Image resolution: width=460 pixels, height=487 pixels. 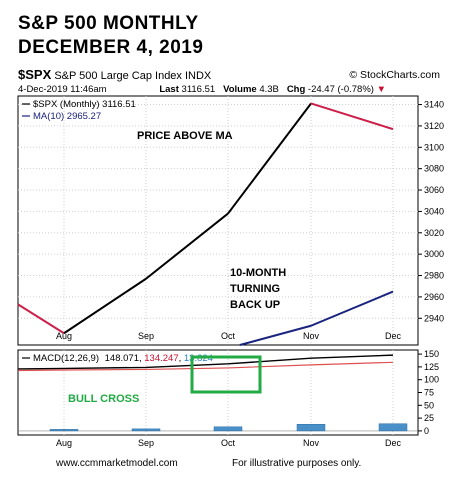 What do you see at coordinates (111, 47) in the screenshot?
I see `headline-line-2: DECEMBER 4, 2019` at bounding box center [111, 47].